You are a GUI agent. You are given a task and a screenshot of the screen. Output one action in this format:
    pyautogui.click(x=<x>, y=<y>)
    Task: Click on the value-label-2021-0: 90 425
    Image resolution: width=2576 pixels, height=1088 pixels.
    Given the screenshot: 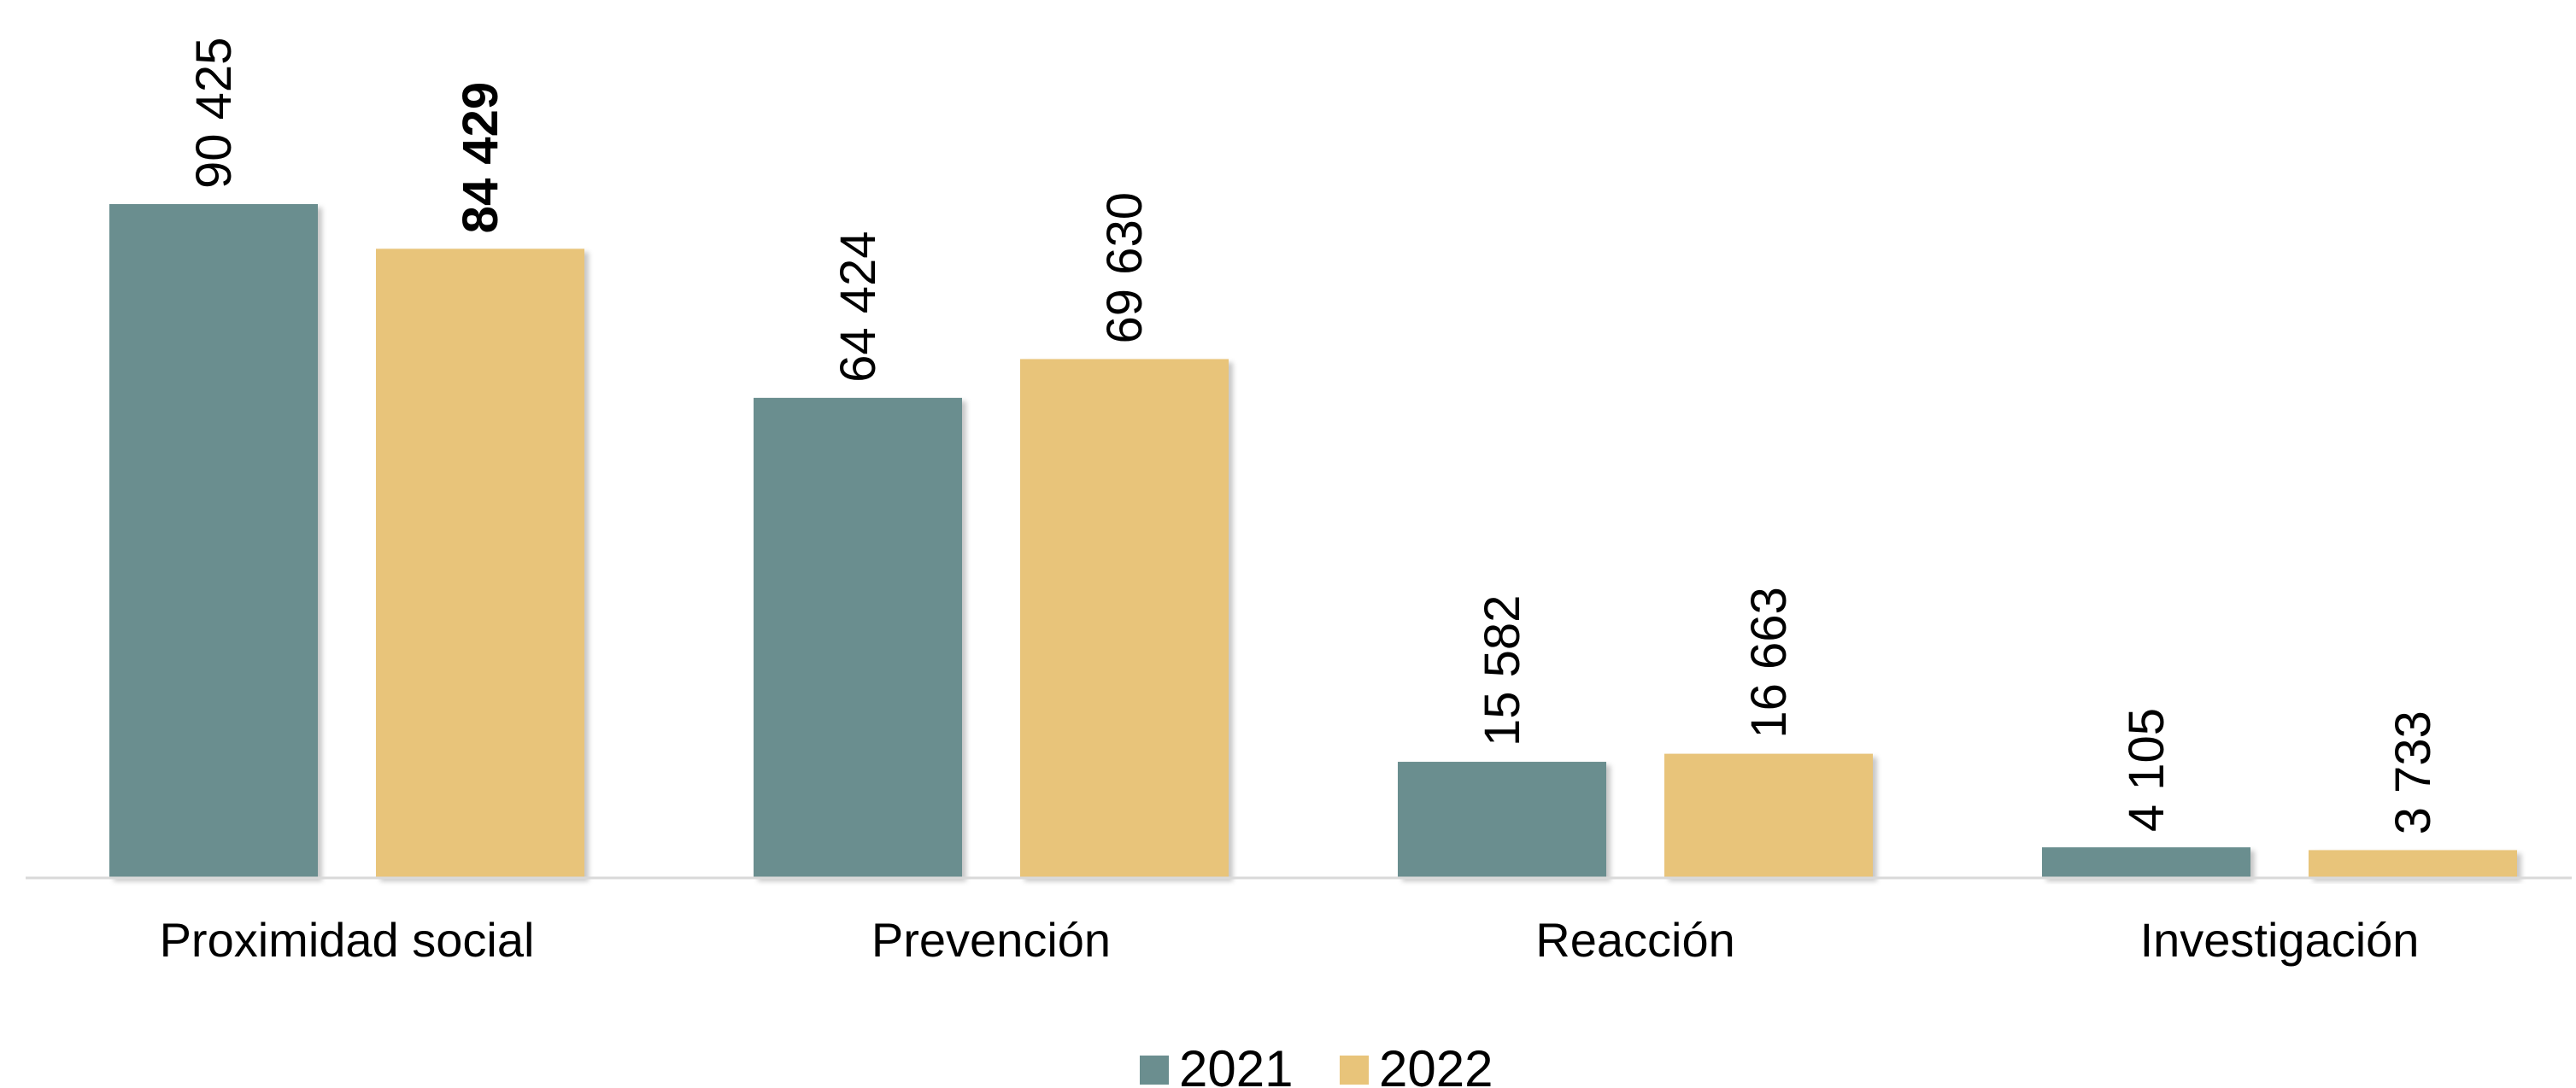 What is the action you would take?
    pyautogui.click(x=214, y=113)
    